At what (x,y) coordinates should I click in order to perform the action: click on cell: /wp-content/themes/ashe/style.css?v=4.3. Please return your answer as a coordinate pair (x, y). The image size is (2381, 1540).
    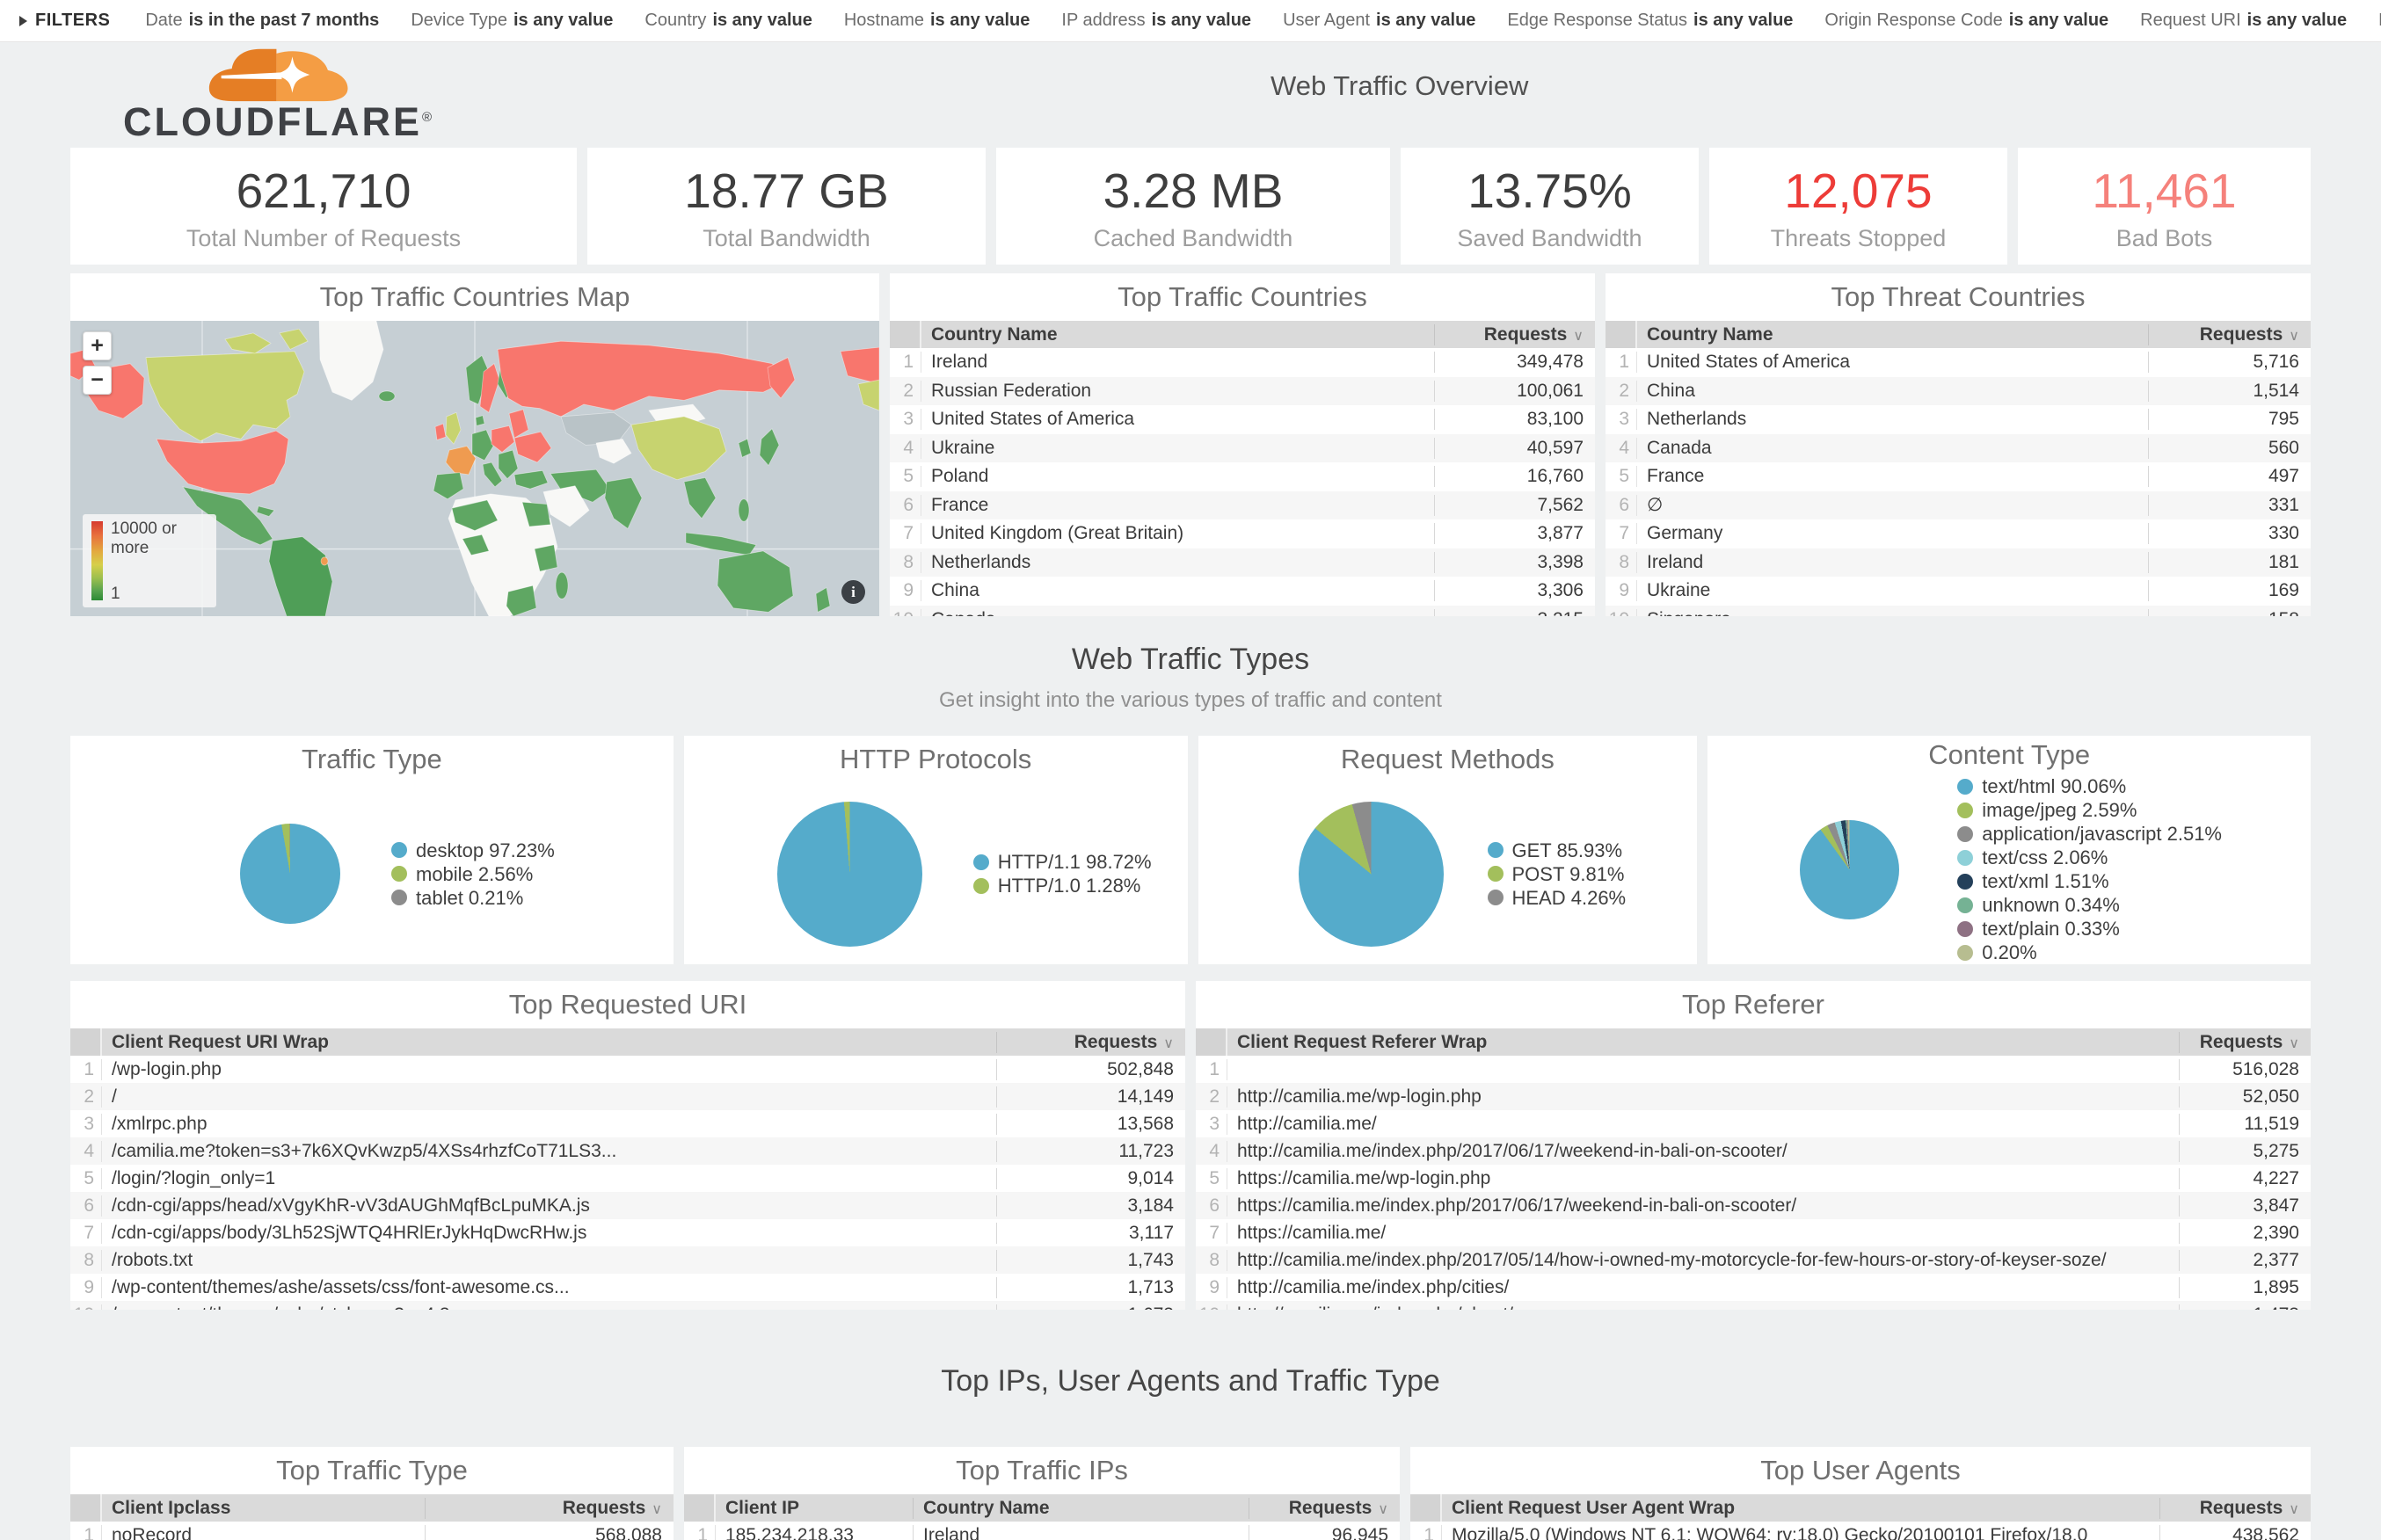
    Looking at the image, I should click on (549, 1307).